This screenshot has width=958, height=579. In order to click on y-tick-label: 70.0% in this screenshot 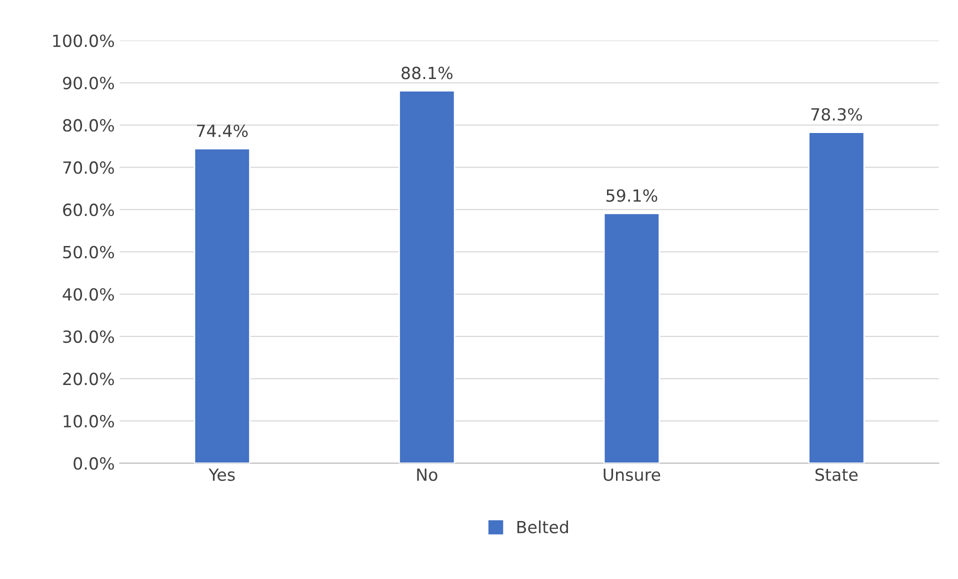, I will do `click(88, 167)`.